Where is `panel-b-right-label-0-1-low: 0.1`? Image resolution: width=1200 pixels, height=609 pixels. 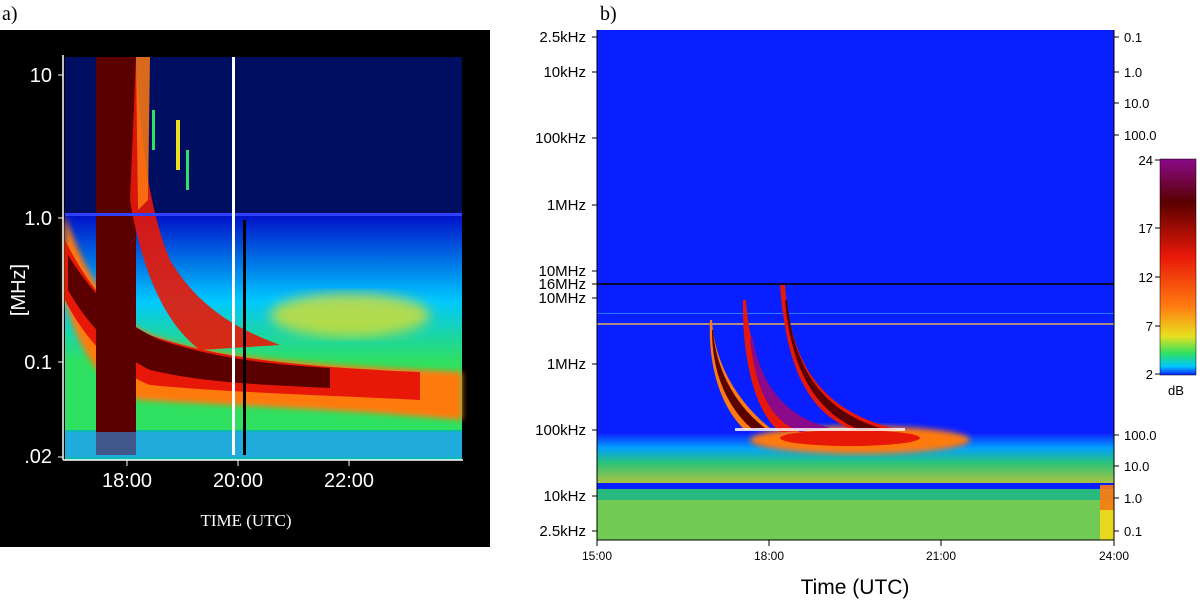 panel-b-right-label-0-1-low: 0.1 is located at coordinates (1133, 531).